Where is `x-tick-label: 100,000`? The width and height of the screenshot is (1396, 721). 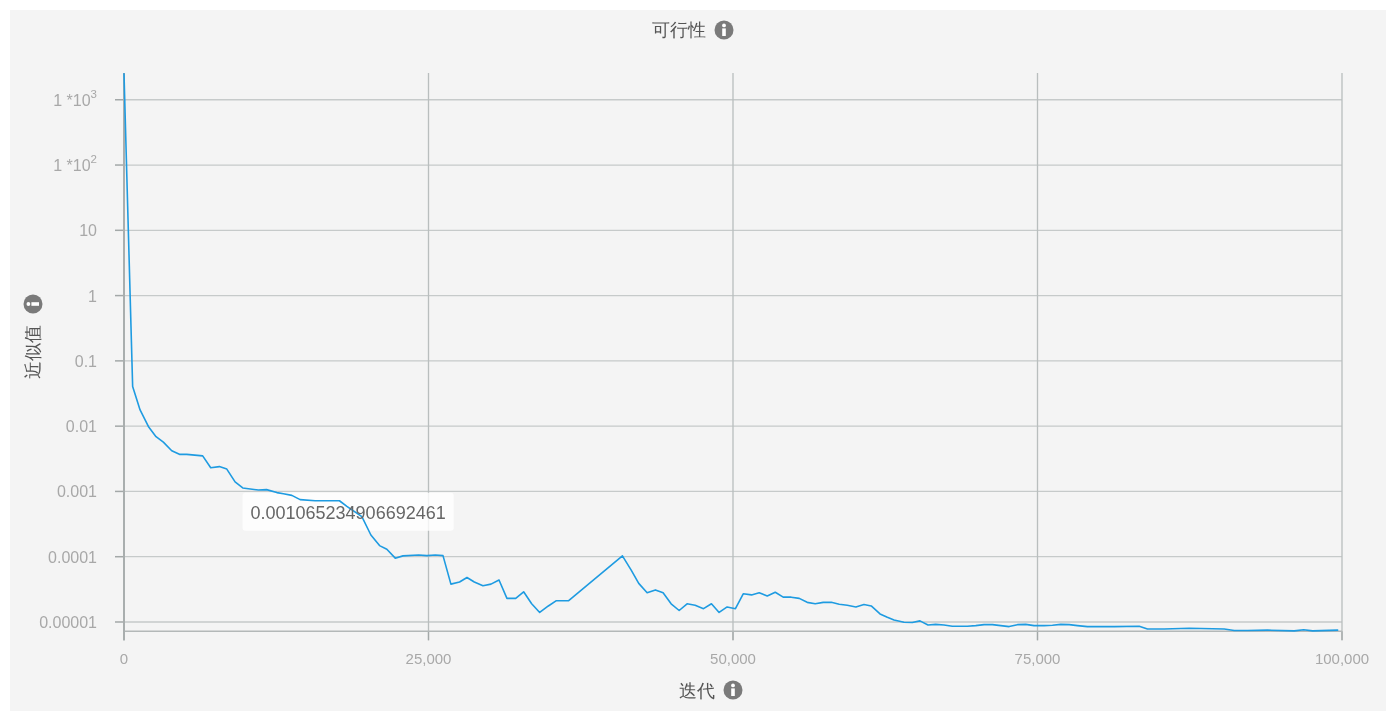 x-tick-label: 100,000 is located at coordinates (1342, 658).